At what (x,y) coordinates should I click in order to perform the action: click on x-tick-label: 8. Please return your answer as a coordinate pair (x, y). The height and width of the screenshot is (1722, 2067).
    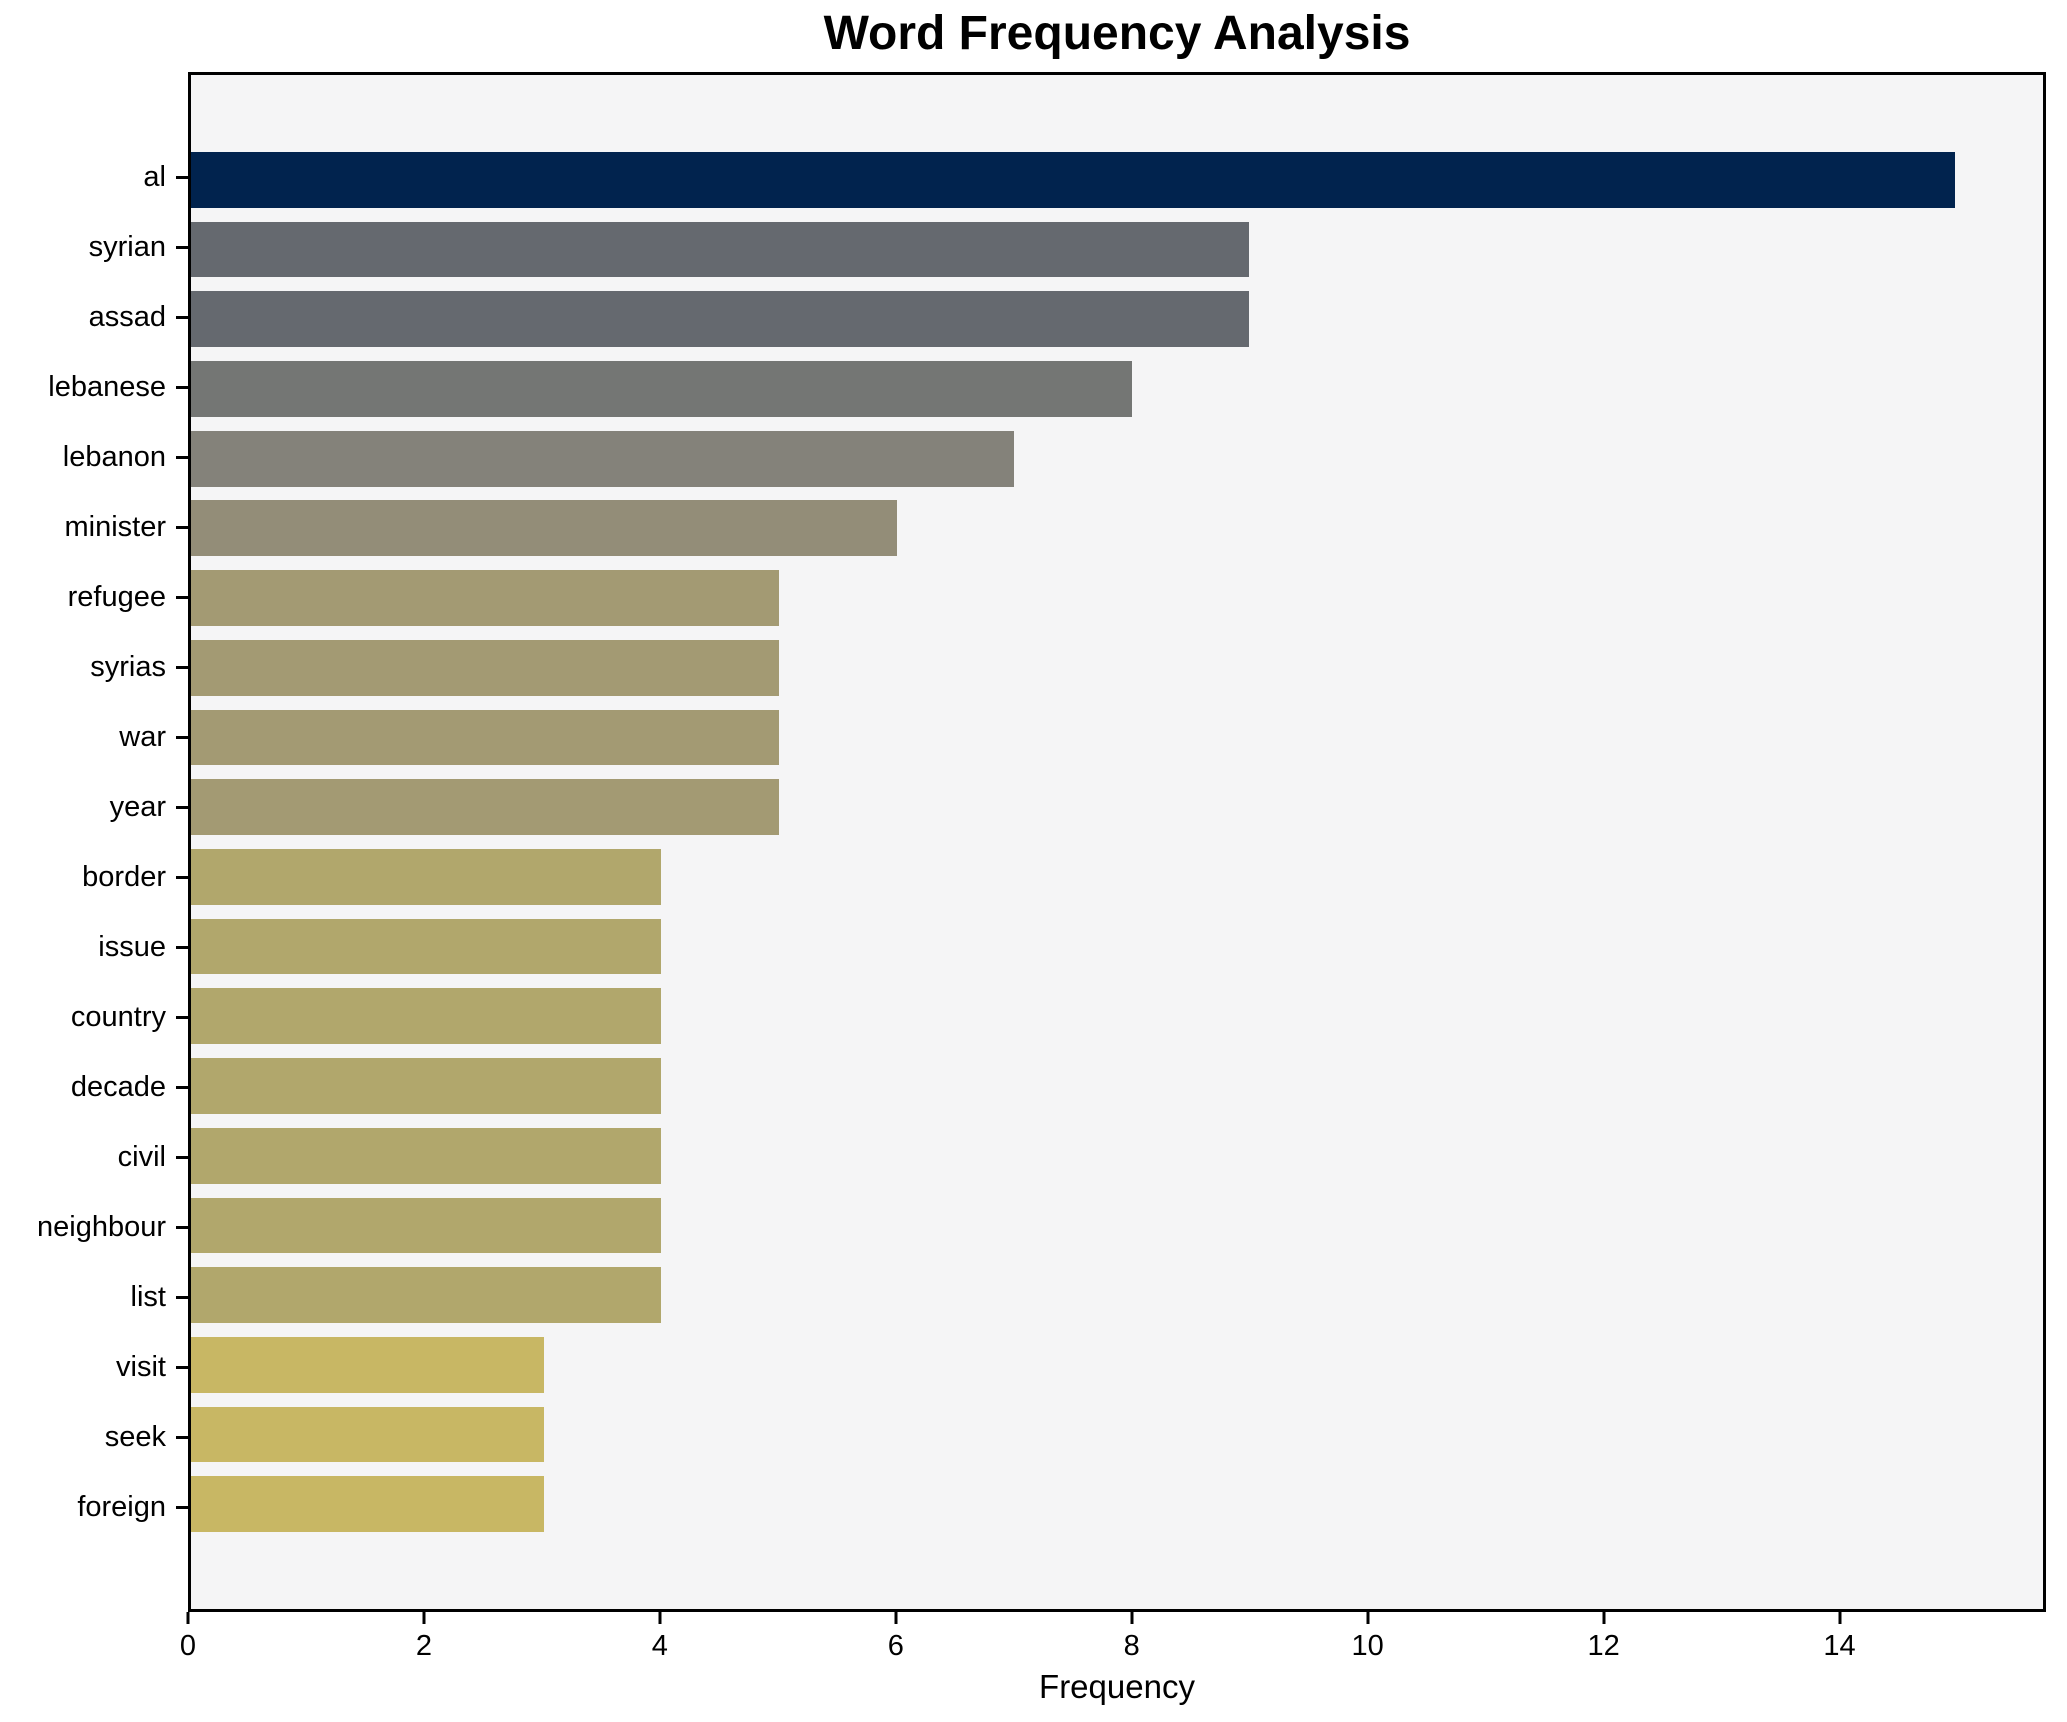
    Looking at the image, I should click on (1131, 1646).